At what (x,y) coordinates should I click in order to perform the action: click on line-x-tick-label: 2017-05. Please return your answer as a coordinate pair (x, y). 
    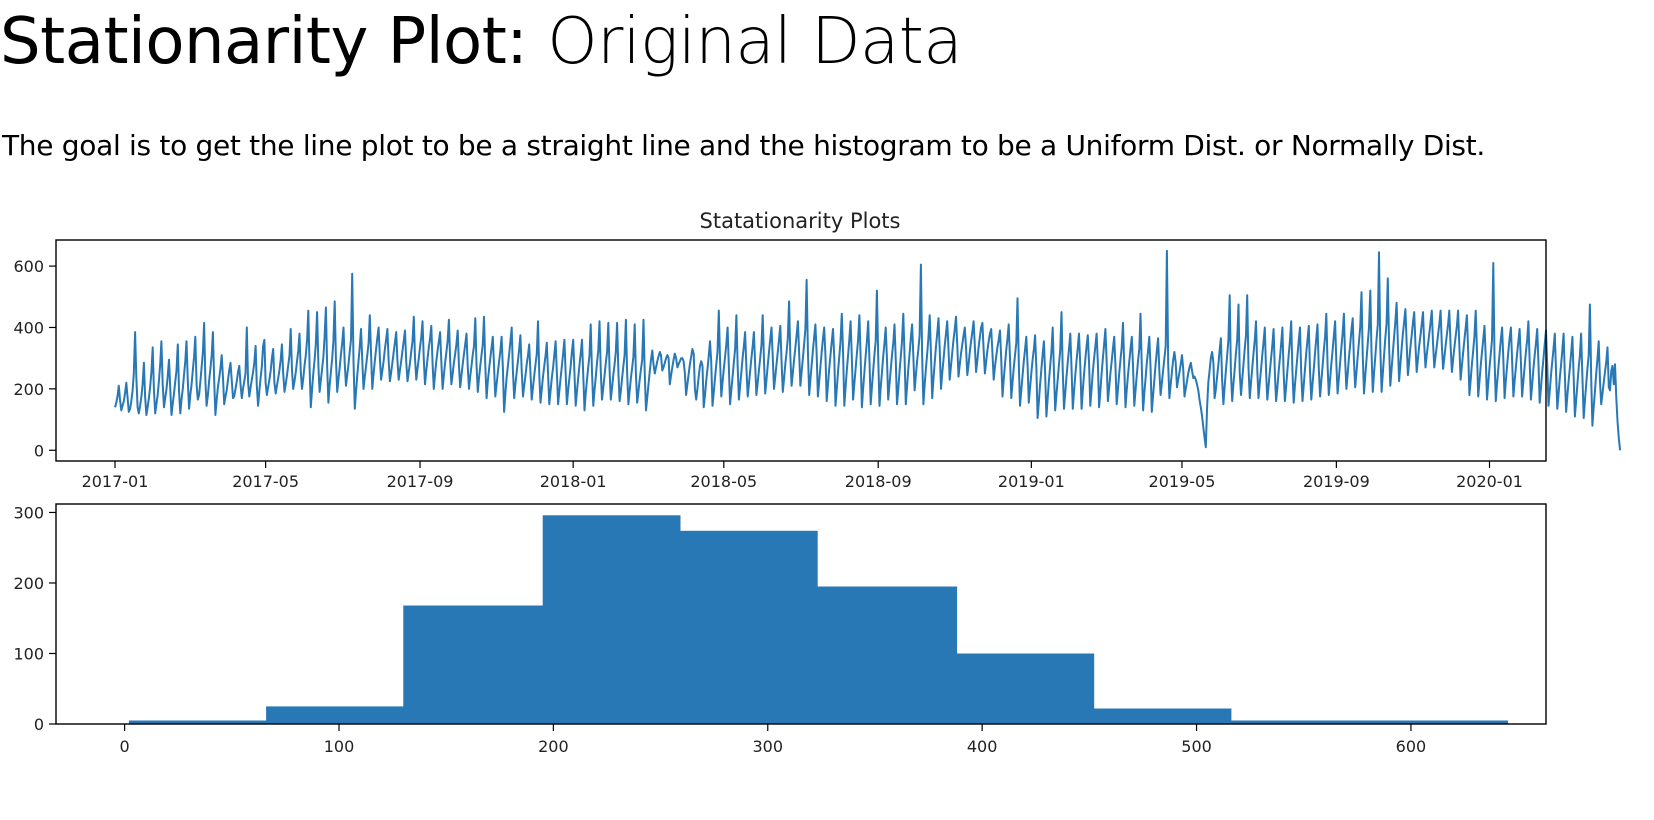
    Looking at the image, I should click on (265, 481).